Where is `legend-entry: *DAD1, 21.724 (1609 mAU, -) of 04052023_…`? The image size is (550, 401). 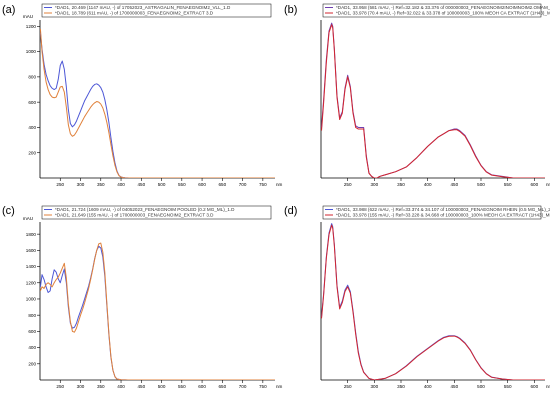
legend-entry: *DAD1, 21.724 (1609 mAU, -) of 04052023_… is located at coordinates (145, 209).